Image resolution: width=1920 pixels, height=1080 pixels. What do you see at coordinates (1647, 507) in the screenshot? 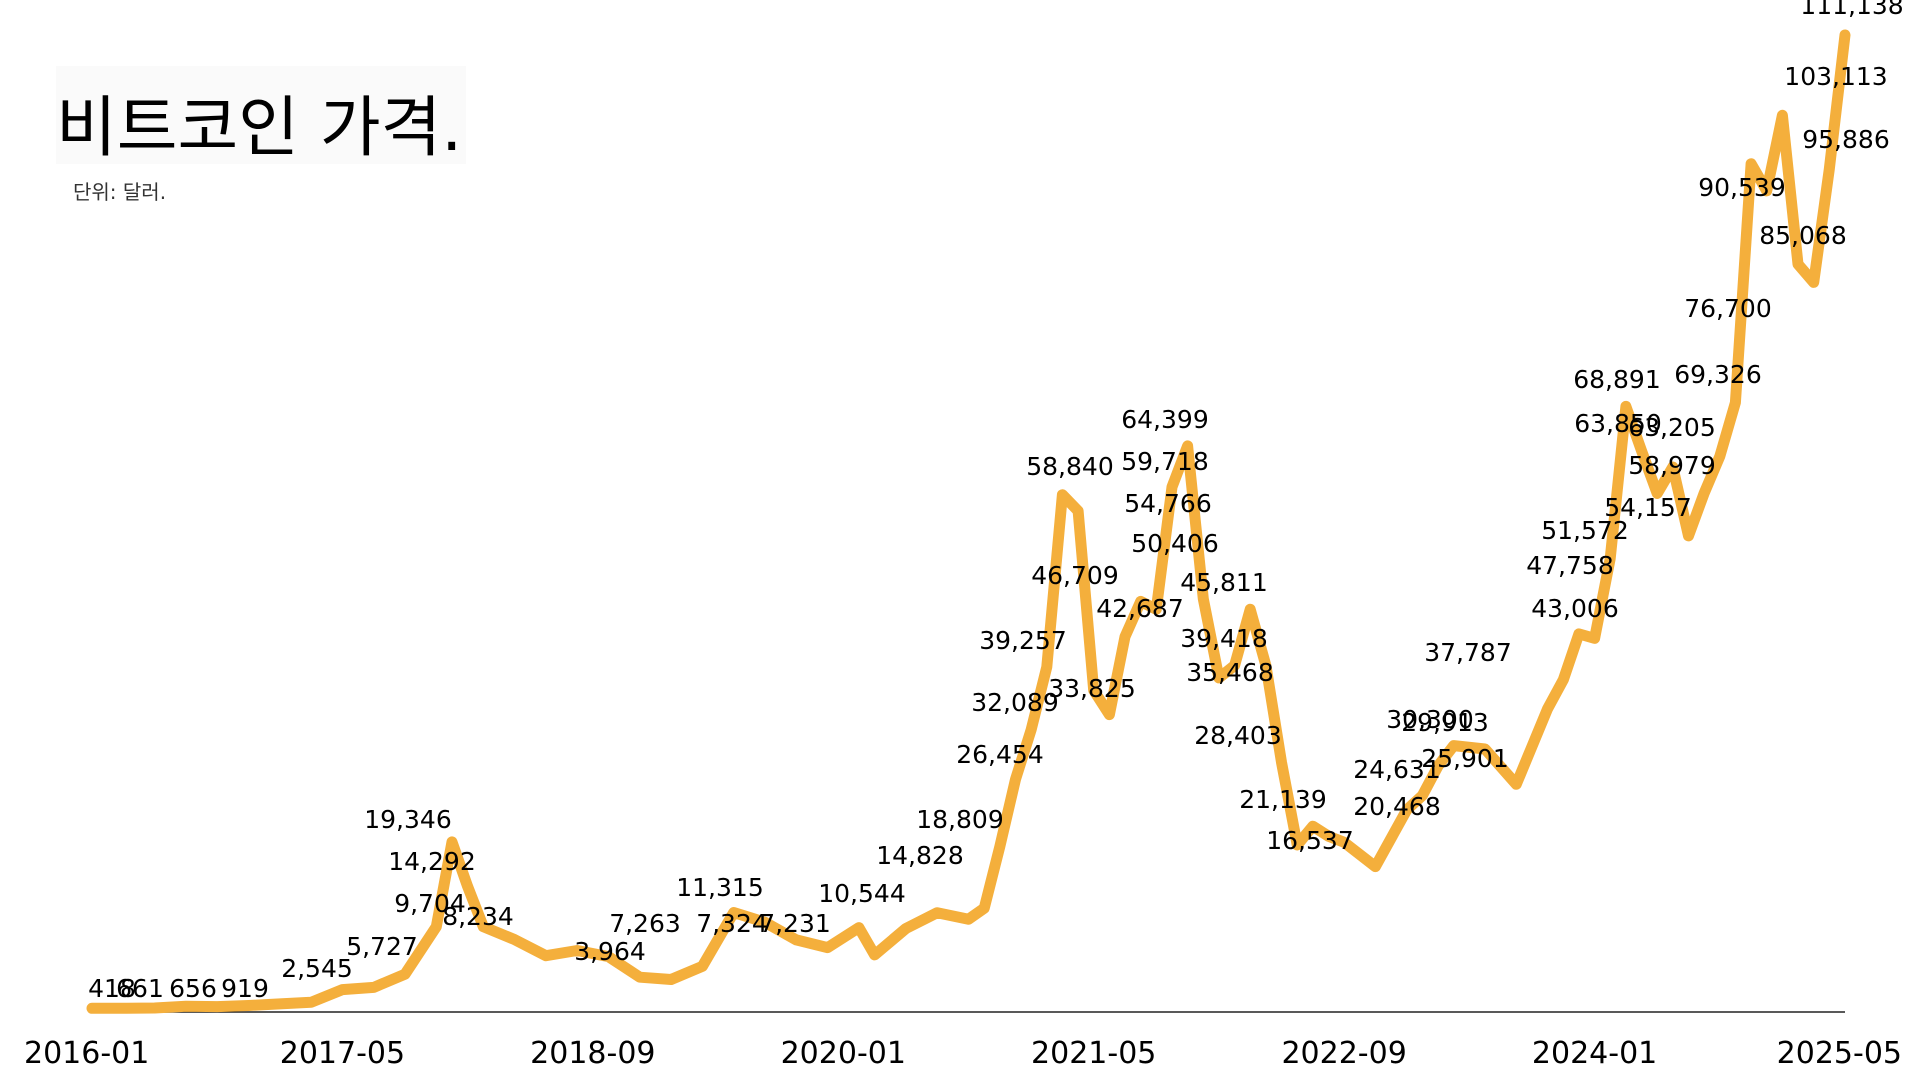
I see `data-label: 54,157` at bounding box center [1647, 507].